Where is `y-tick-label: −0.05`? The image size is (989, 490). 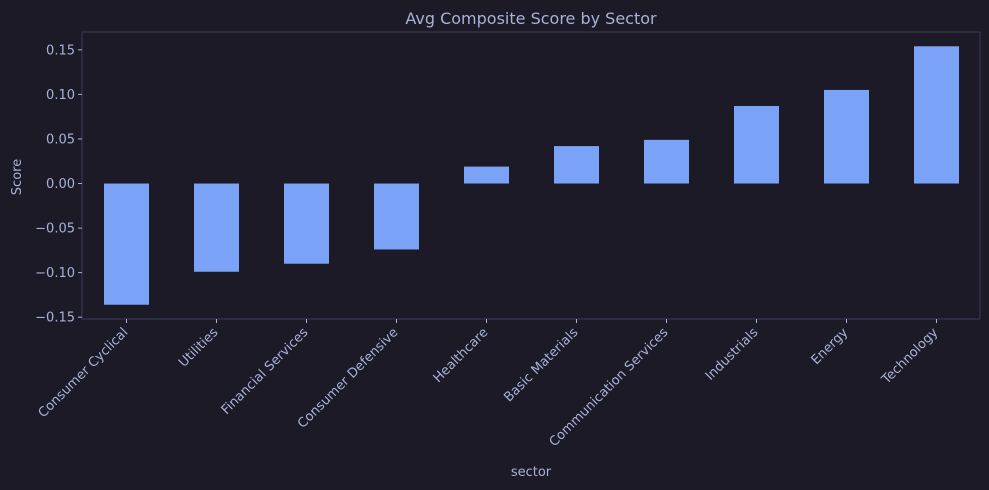 y-tick-label: −0.05 is located at coordinates (55, 229).